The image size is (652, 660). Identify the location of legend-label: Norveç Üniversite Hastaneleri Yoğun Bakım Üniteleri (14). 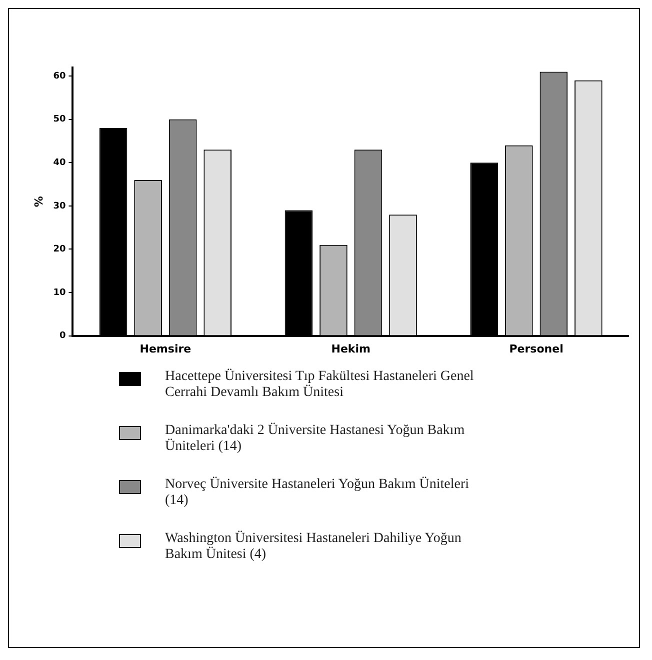
(317, 493).